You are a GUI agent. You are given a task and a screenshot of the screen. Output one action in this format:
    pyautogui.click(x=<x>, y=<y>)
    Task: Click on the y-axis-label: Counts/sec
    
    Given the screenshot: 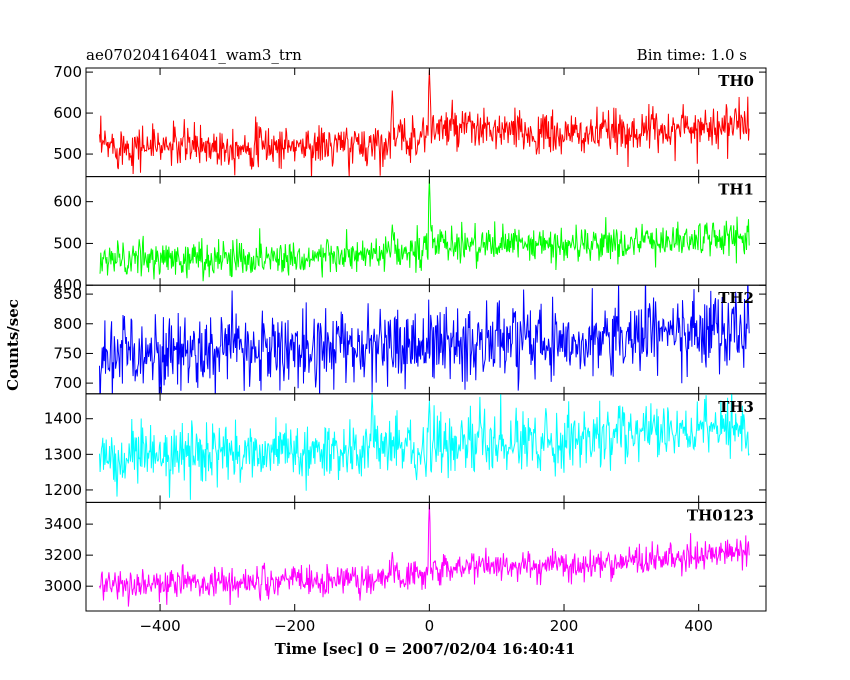 What is the action you would take?
    pyautogui.click(x=13, y=345)
    